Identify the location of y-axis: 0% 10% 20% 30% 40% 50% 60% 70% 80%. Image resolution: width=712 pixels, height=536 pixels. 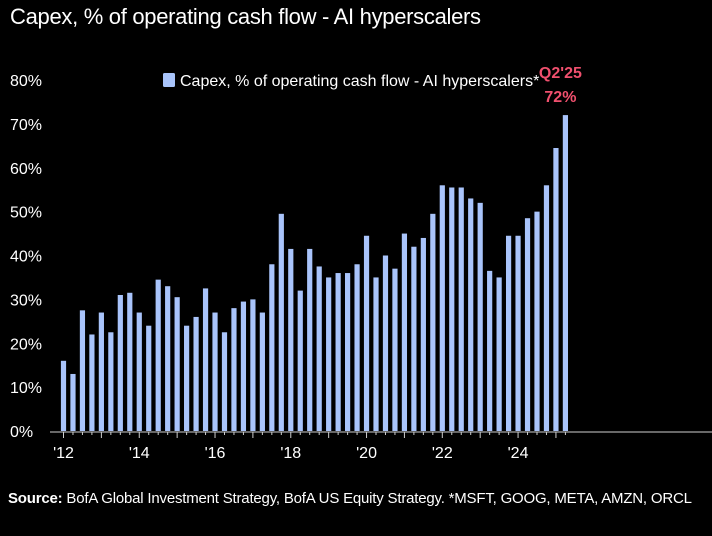
(26, 257).